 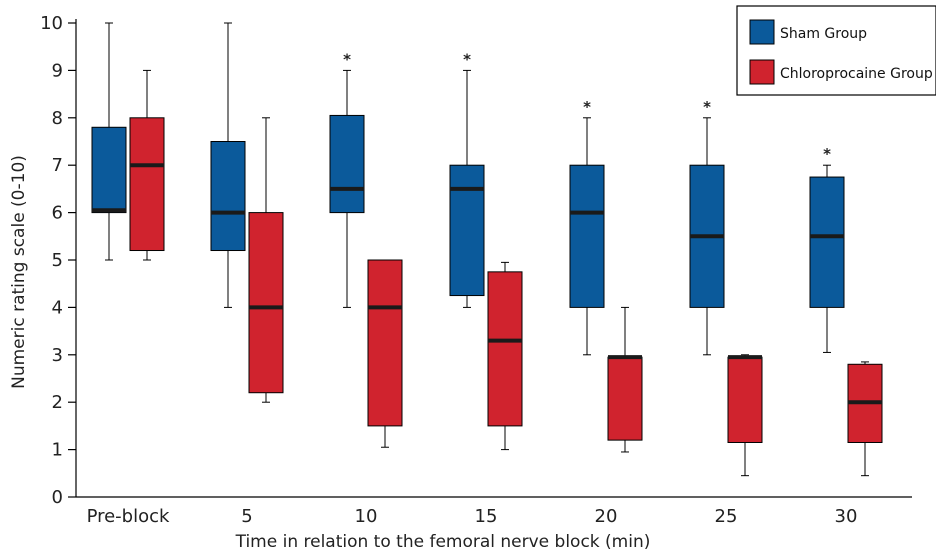 I want to click on y-tick-label: 5, so click(x=57, y=260).